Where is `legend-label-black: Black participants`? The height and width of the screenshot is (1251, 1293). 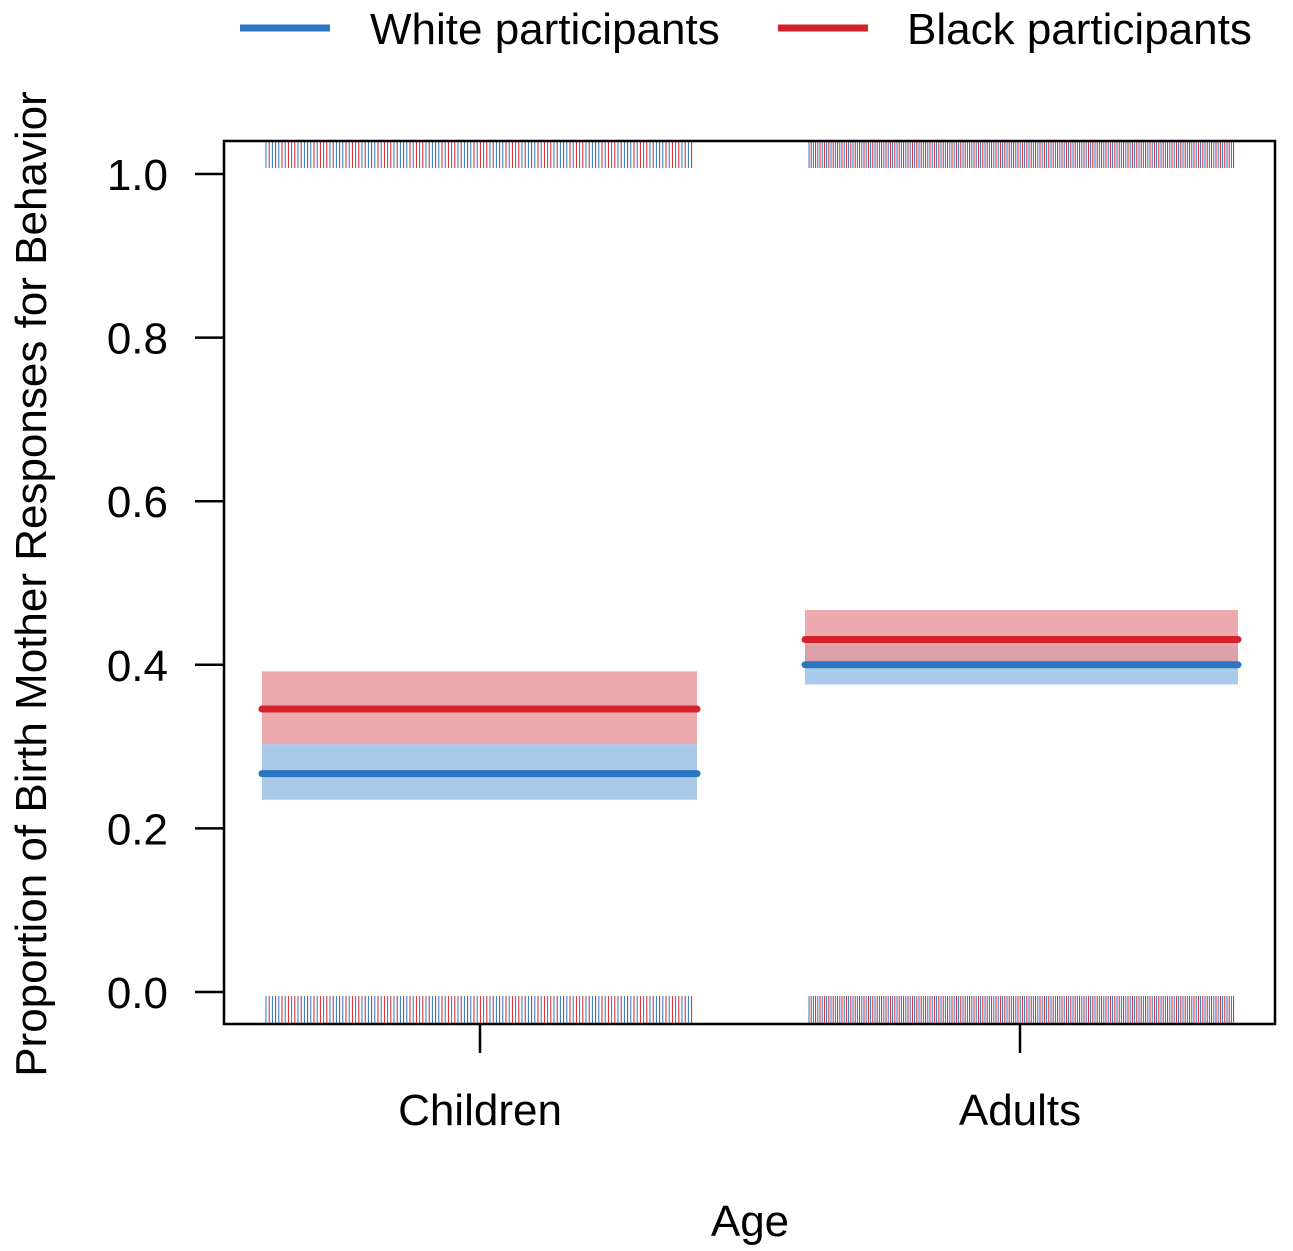
legend-label-black: Black participants is located at coordinates (1079, 29).